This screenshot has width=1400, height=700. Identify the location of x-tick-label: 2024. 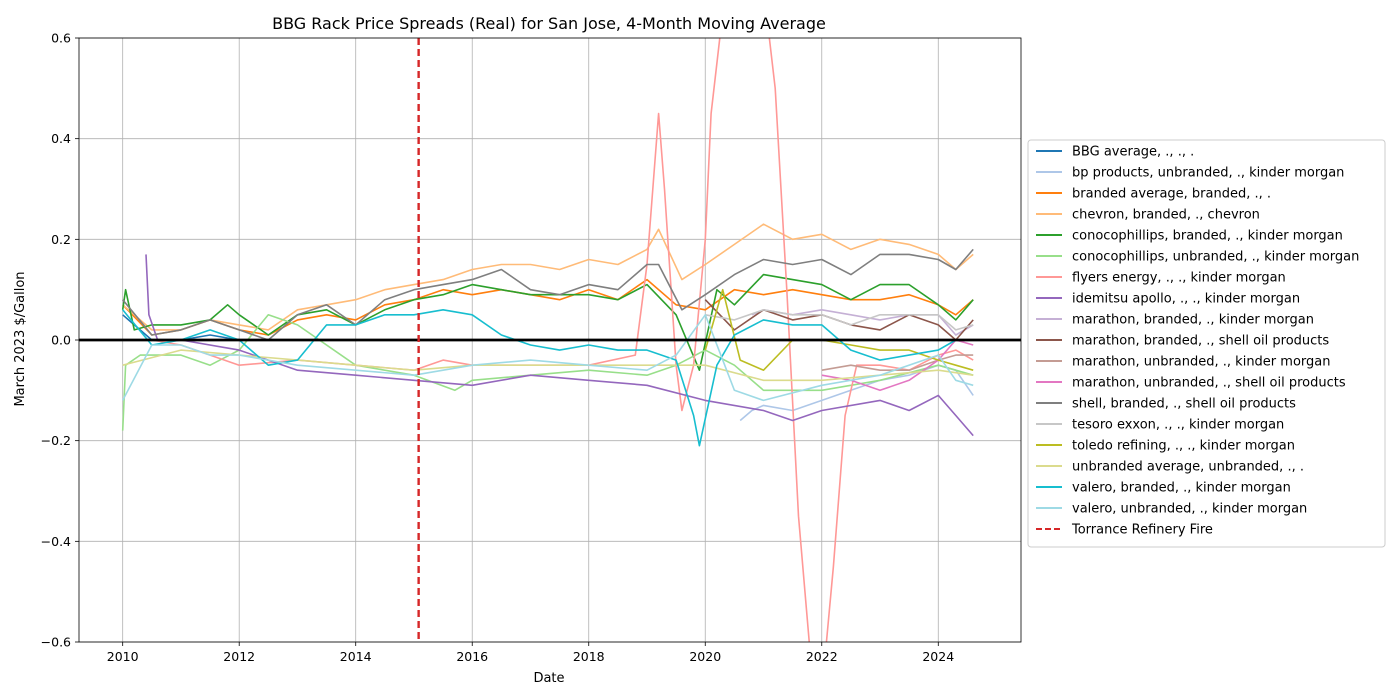
(938, 656).